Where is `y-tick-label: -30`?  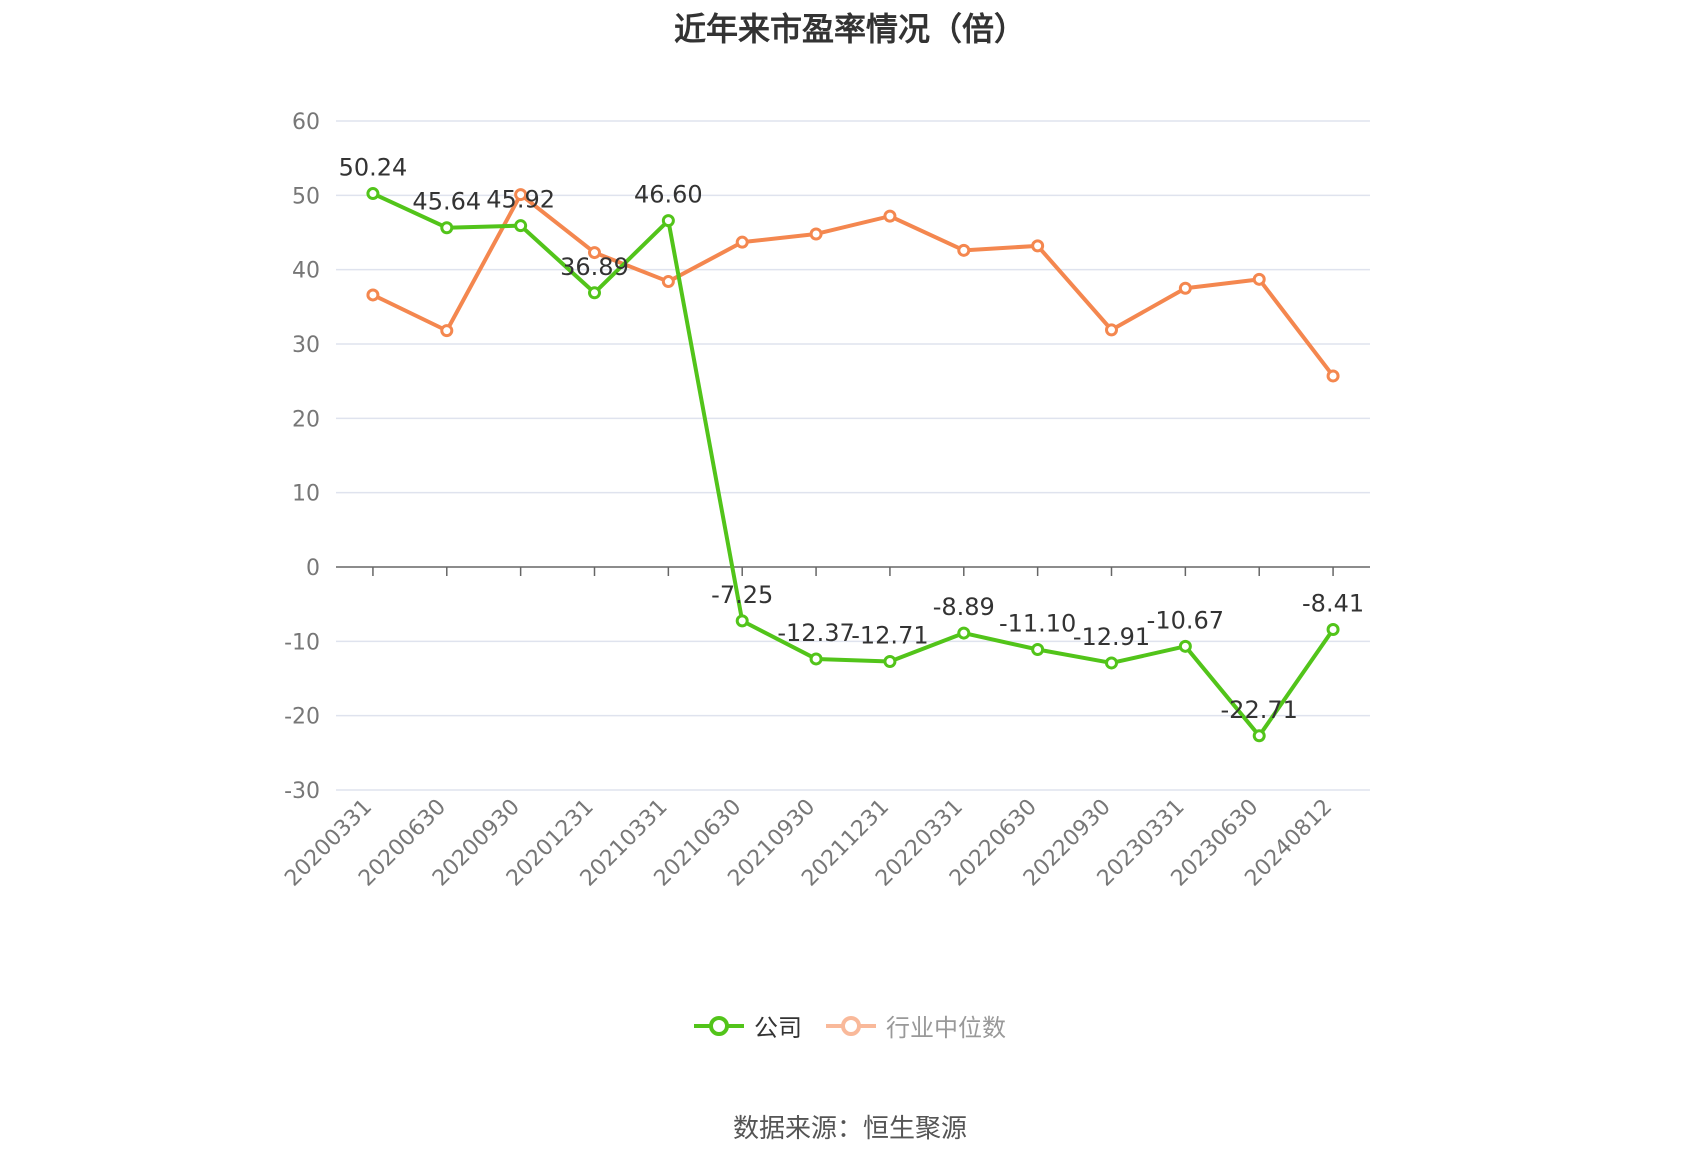 y-tick-label: -30 is located at coordinates (302, 791).